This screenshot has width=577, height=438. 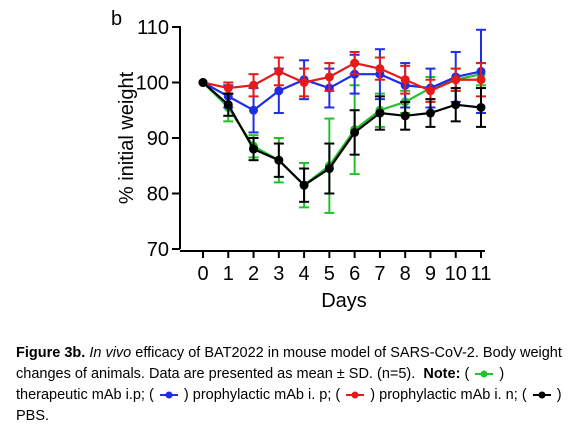 I want to click on caption-figure-label: Figure 3b., so click(x=51, y=353).